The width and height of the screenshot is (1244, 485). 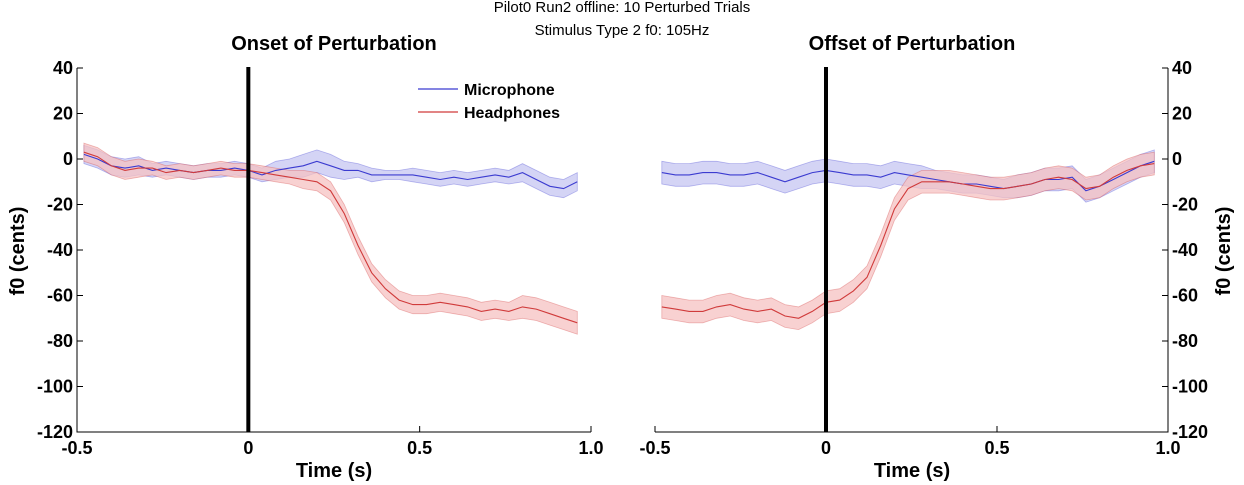 I want to click on onset-panel-title: Onset of Perturbation, so click(x=334, y=44).